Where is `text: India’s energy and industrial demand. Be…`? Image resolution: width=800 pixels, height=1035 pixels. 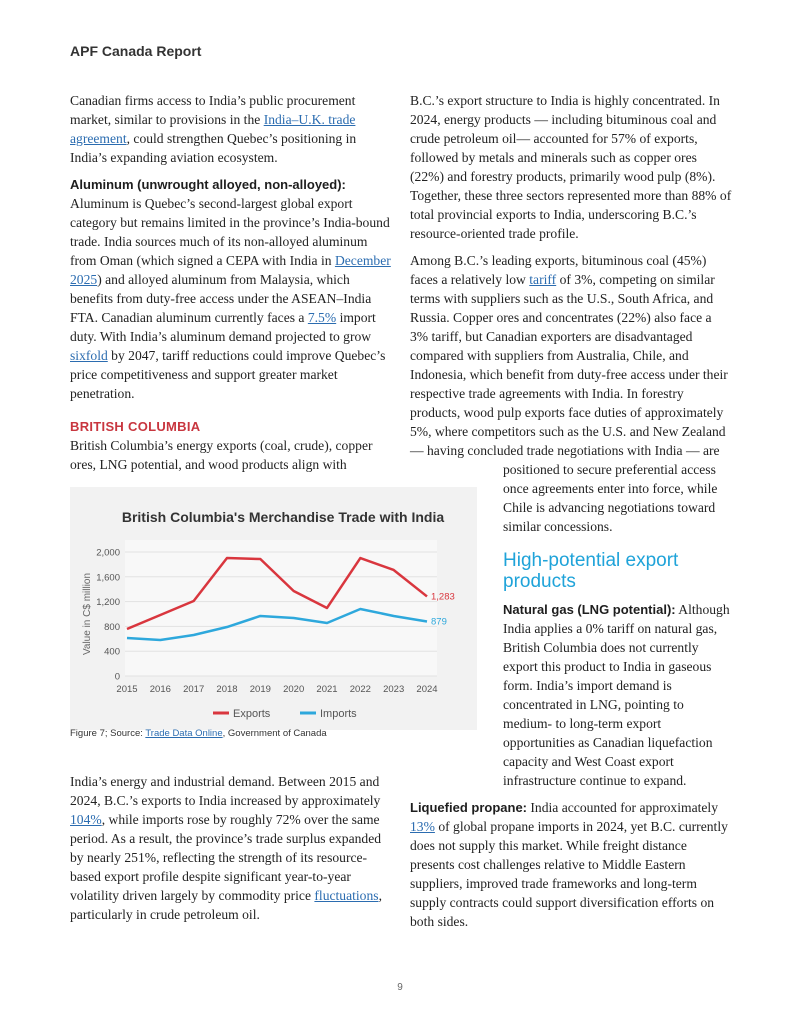
text: India’s energy and industrial demand. Be… is located at coordinates (225, 791).